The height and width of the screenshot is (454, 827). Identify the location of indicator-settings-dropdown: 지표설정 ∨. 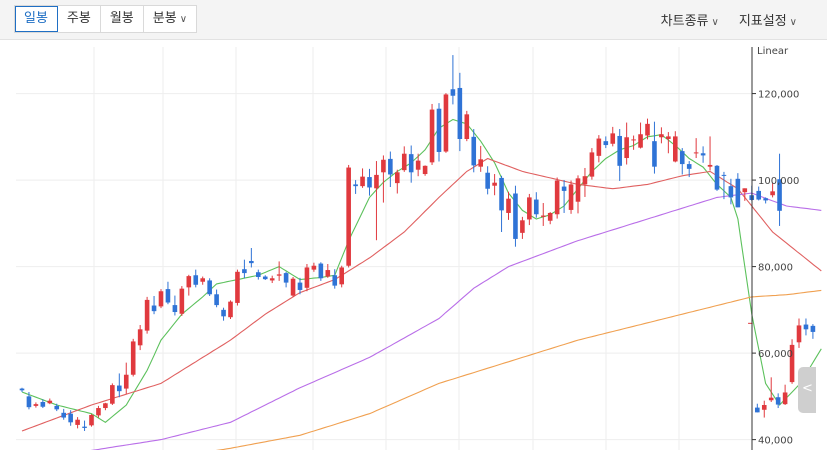
(768, 19).